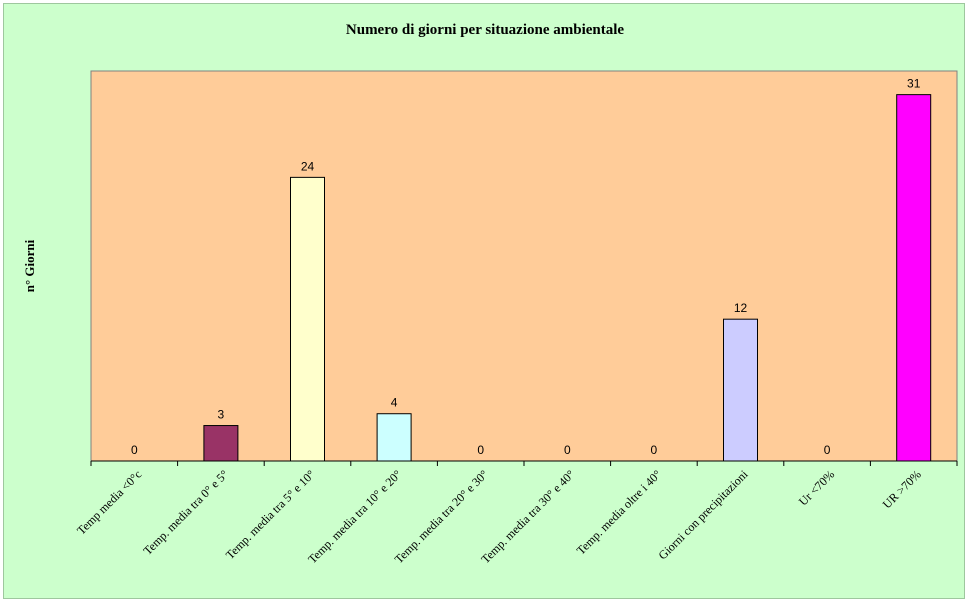 This screenshot has width=970, height=604. Describe the element at coordinates (354, 516) in the screenshot. I see `x-tick-label: Temp. media tra 10° e 20°` at that location.